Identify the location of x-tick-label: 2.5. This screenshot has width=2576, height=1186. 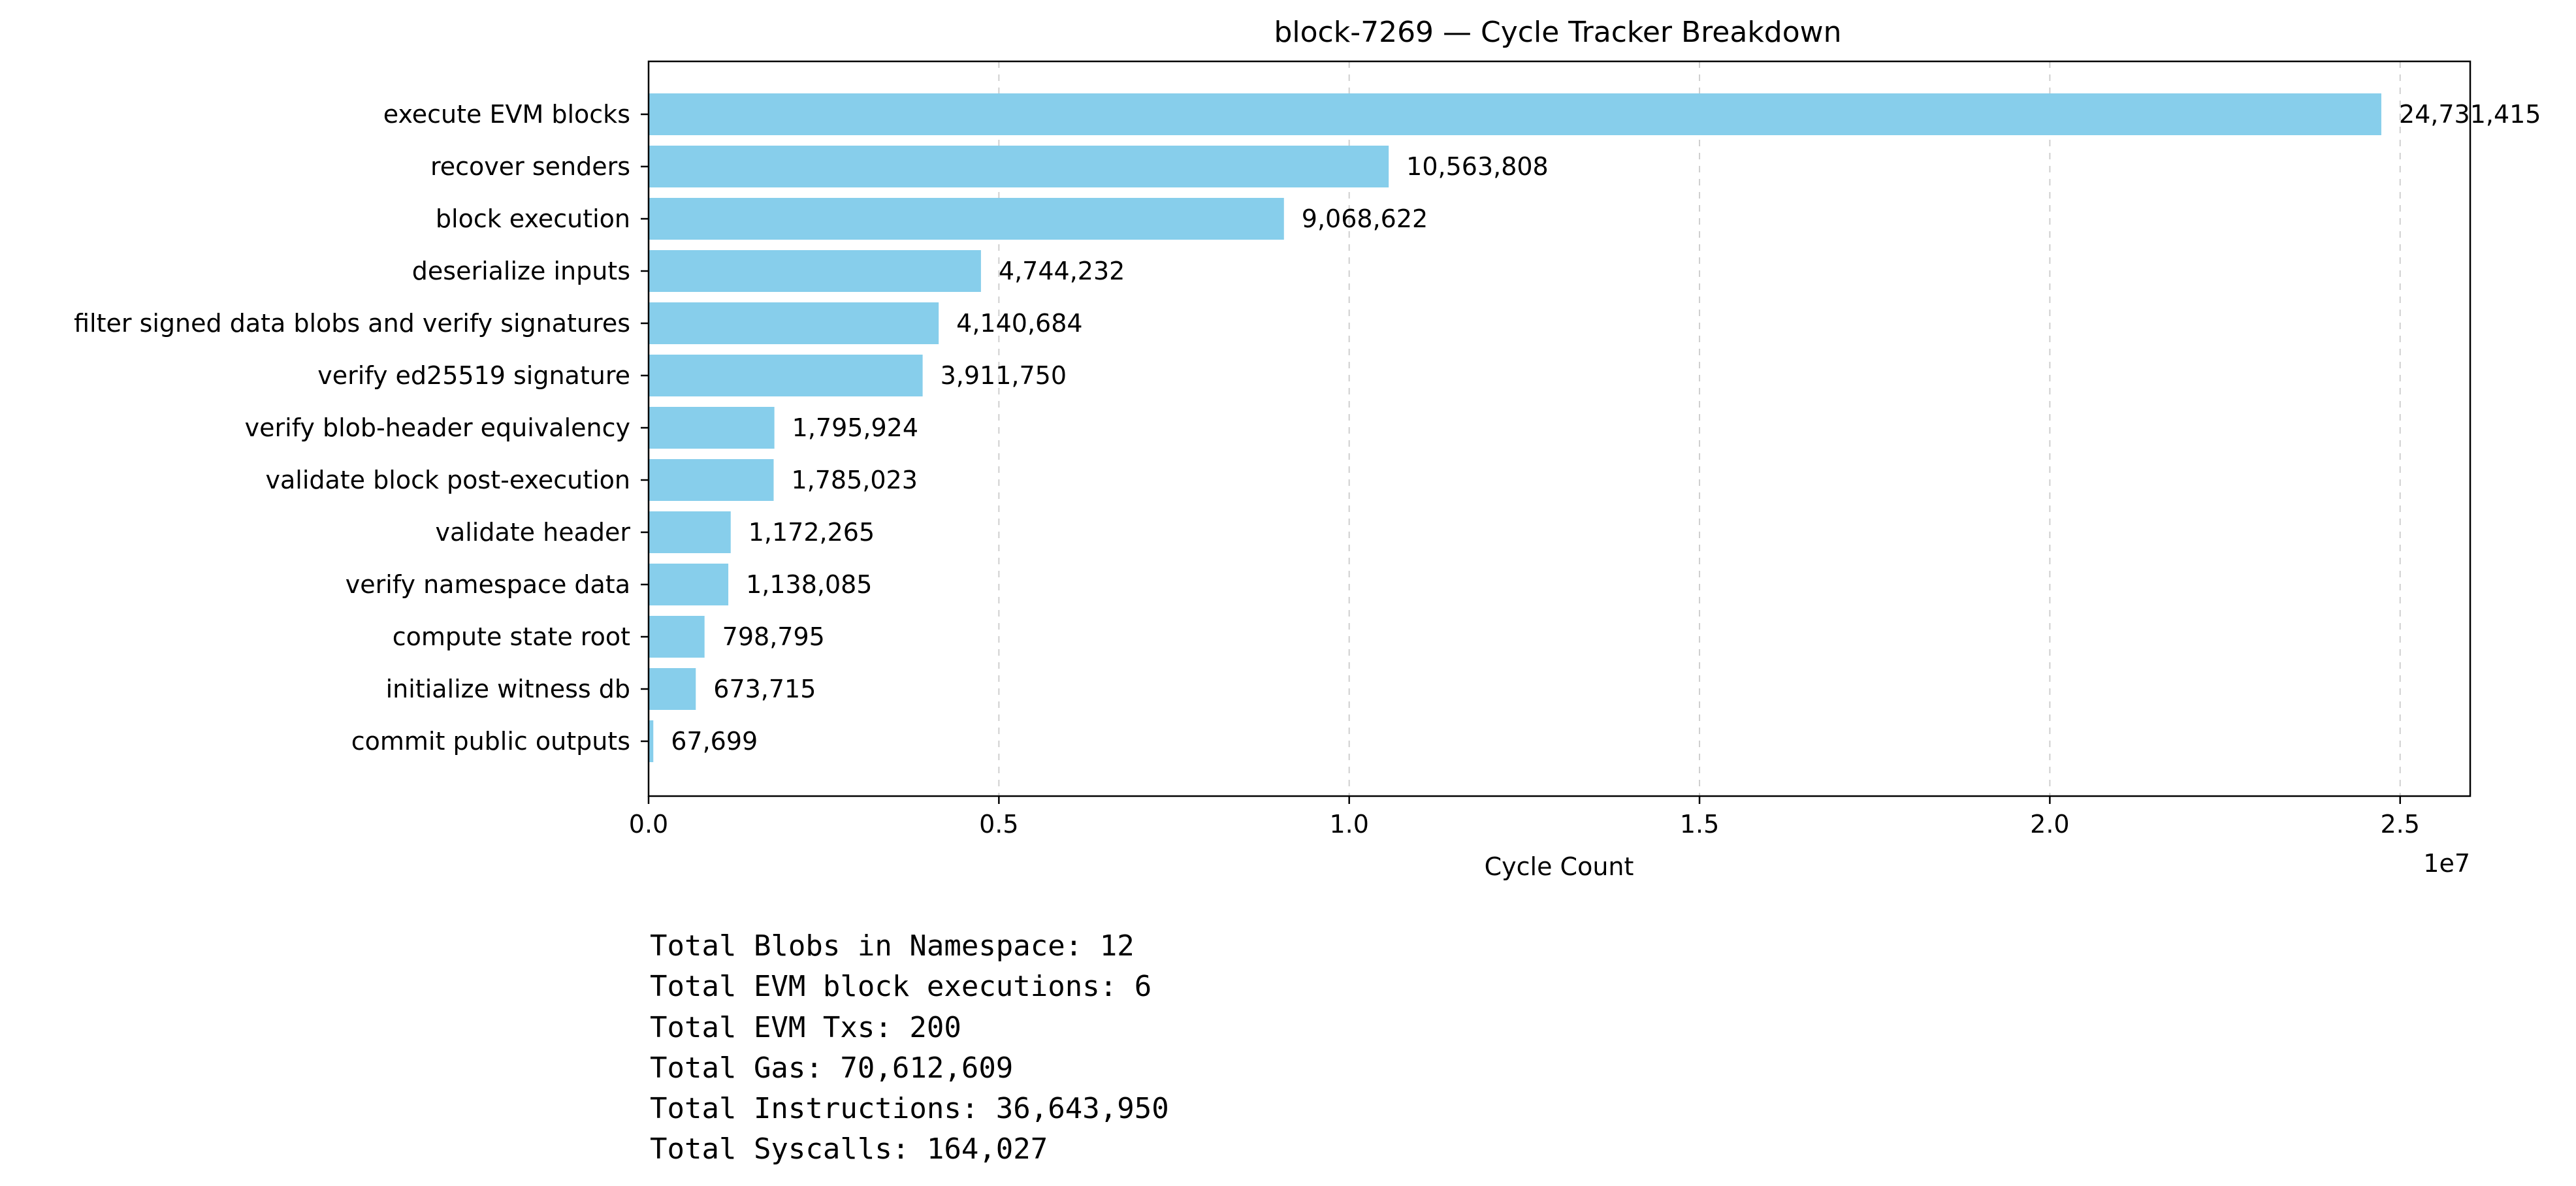
(2400, 825).